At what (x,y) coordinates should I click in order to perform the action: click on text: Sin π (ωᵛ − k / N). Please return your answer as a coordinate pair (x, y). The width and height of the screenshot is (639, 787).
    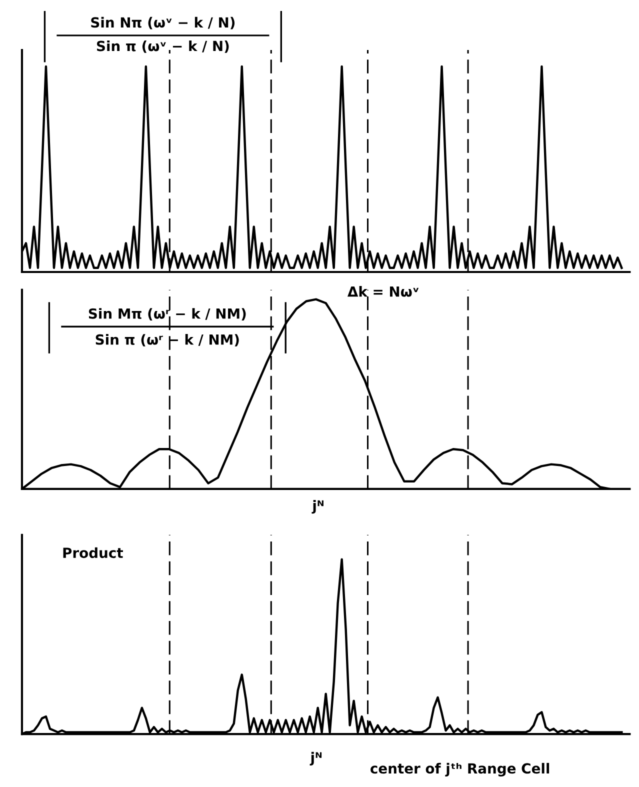
    Looking at the image, I should click on (162, 46).